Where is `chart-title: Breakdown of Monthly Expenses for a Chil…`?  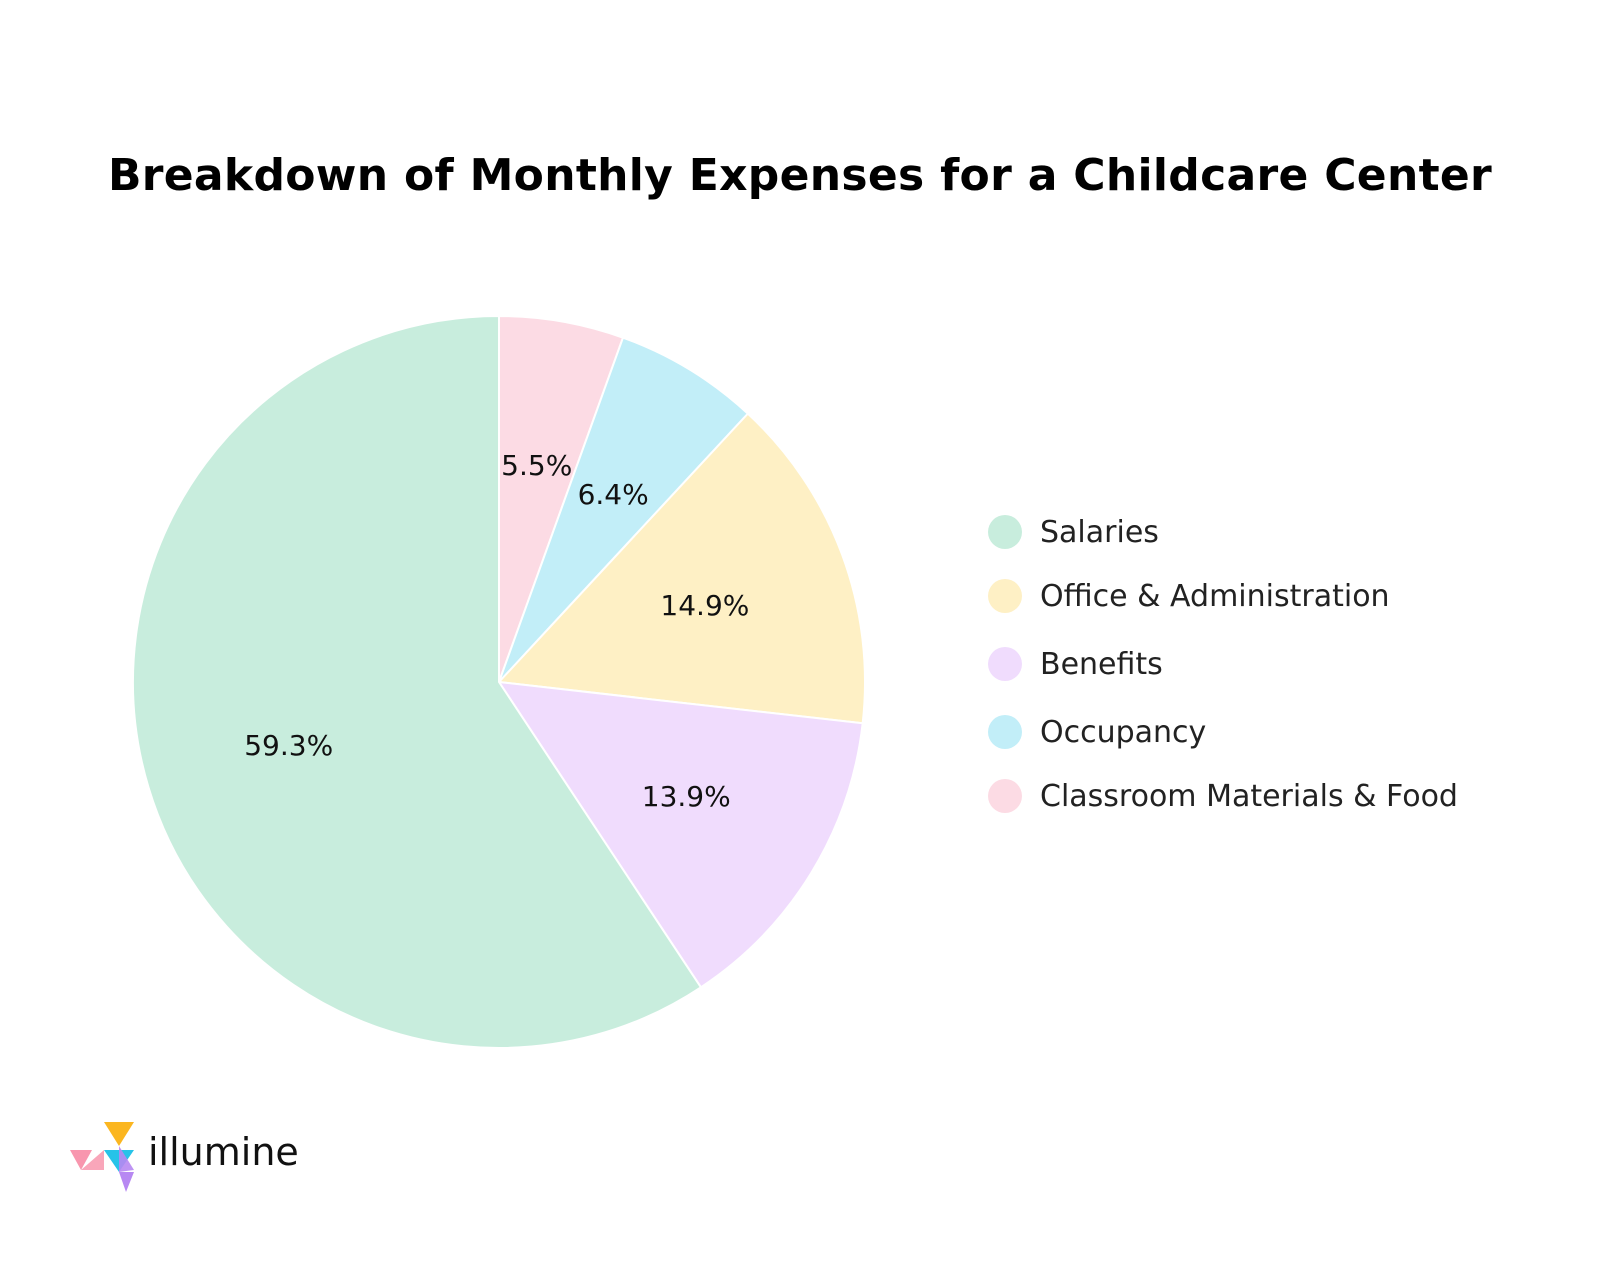 chart-title: Breakdown of Monthly Expenses for a Chil… is located at coordinates (800, 175).